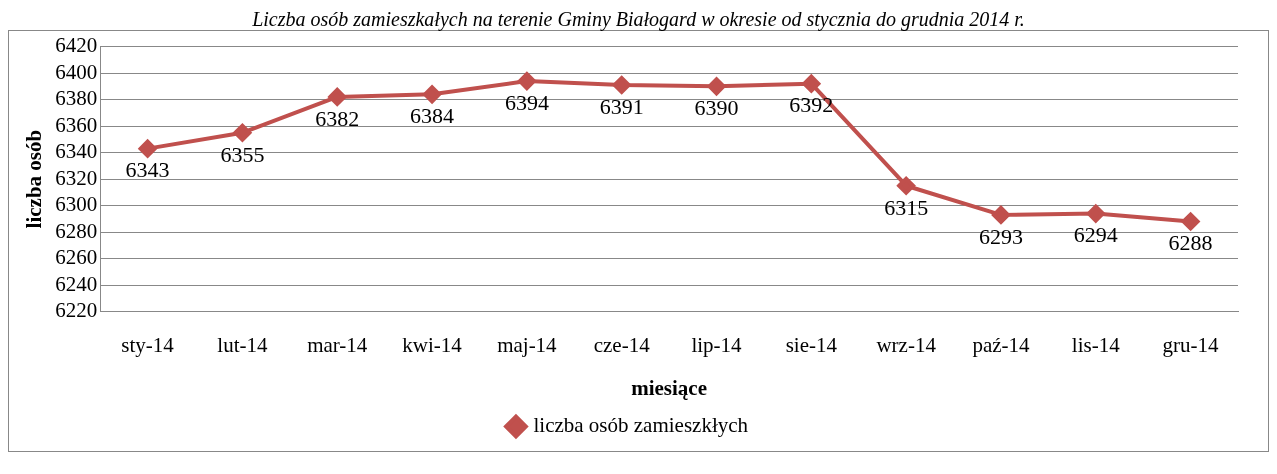 Image resolution: width=1277 pixels, height=474 pixels. What do you see at coordinates (716, 108) in the screenshot?
I see `data-label: 6390` at bounding box center [716, 108].